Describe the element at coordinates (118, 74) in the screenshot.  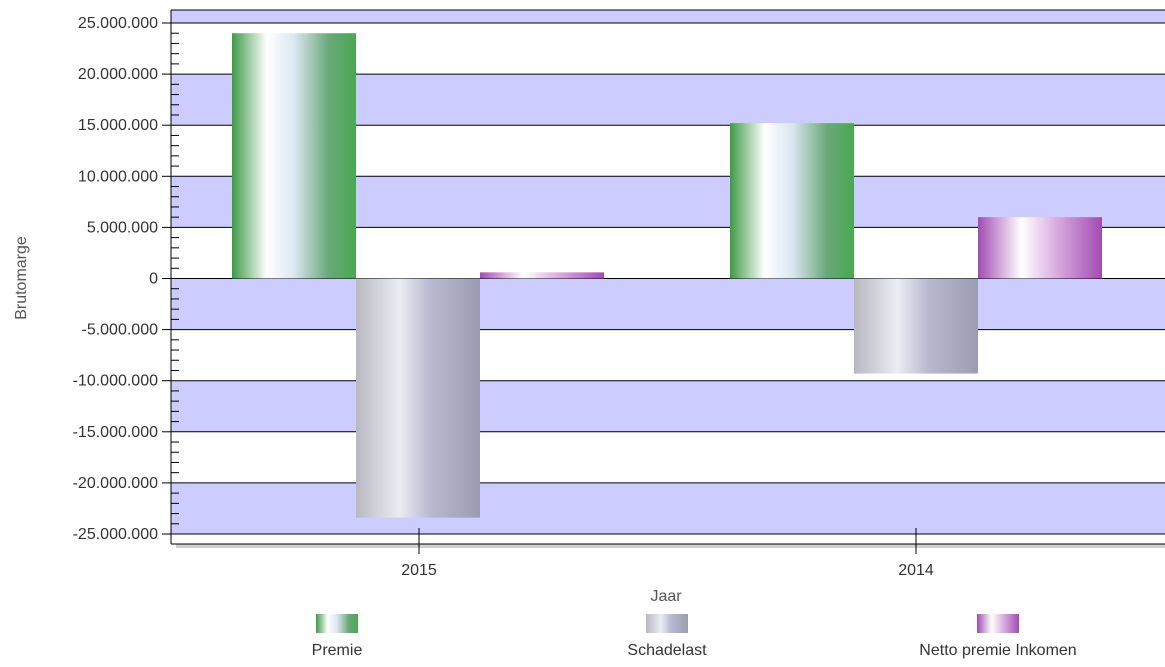
I see `y-tick-label: 20.000.000` at that location.